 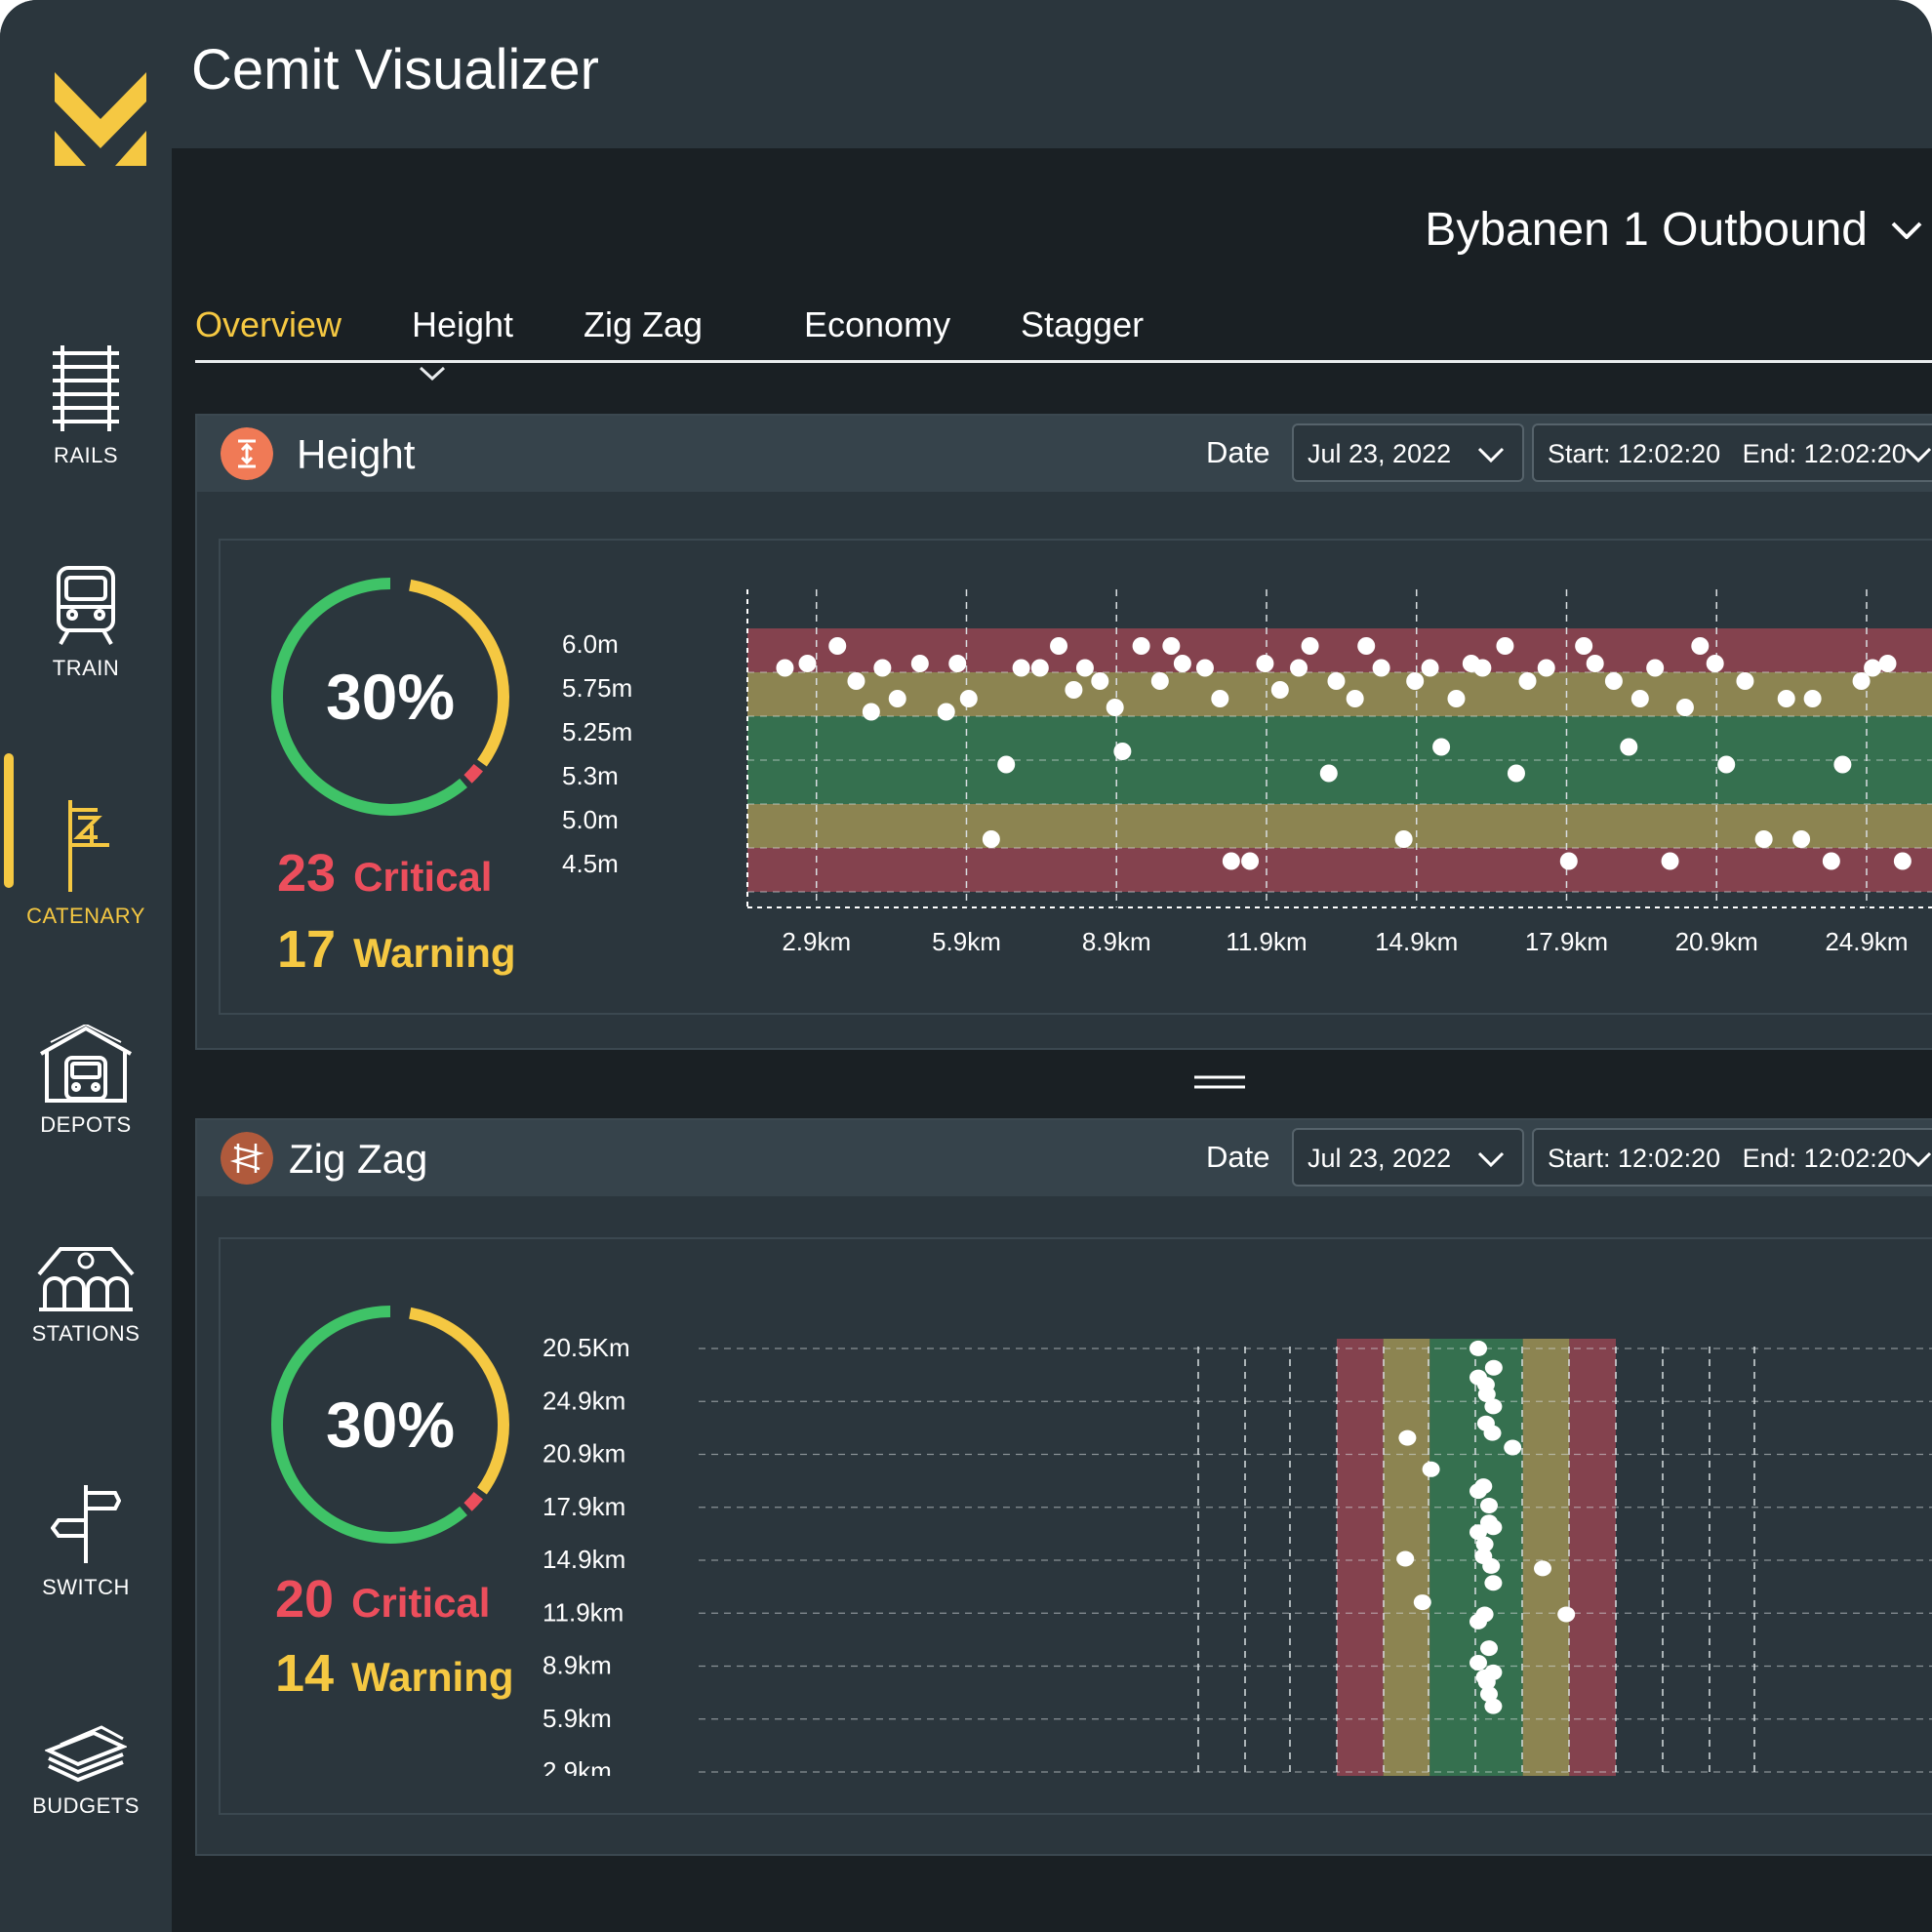 What do you see at coordinates (85, 916) in the screenshot?
I see `sidebar-item-label: CATENARY` at bounding box center [85, 916].